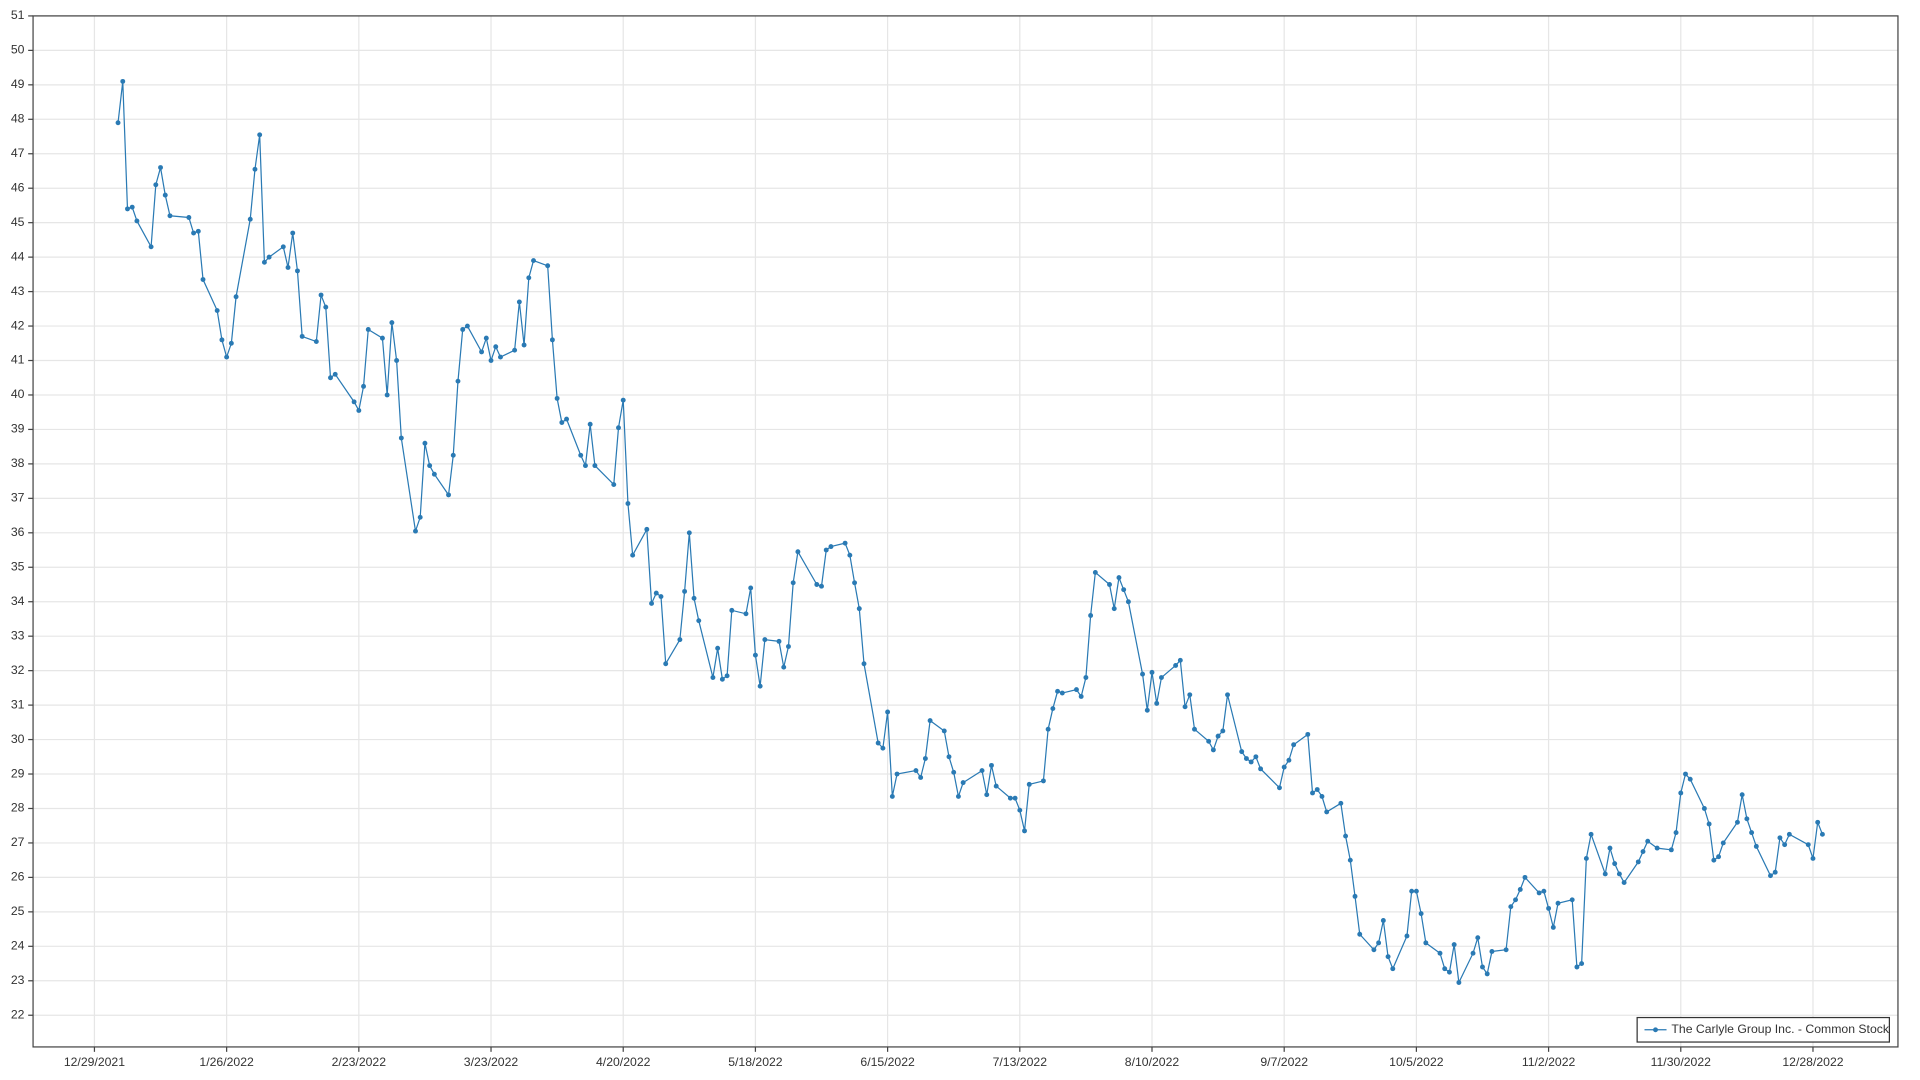 This screenshot has width=1920, height=1080. What do you see at coordinates (18, 15) in the screenshot?
I see `y-tick-label: 51` at bounding box center [18, 15].